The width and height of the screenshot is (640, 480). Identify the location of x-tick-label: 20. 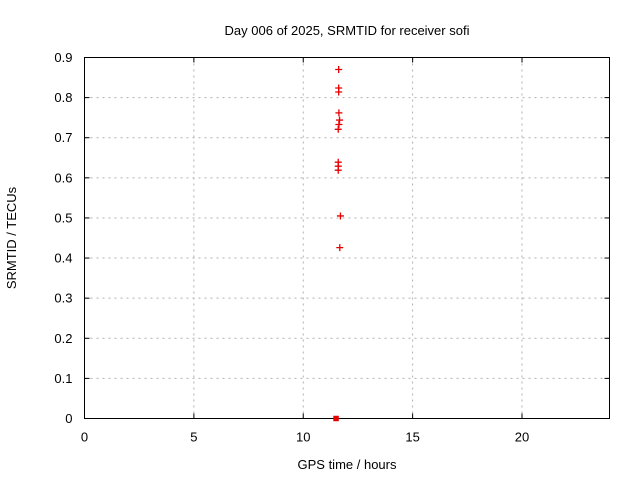
(522, 437).